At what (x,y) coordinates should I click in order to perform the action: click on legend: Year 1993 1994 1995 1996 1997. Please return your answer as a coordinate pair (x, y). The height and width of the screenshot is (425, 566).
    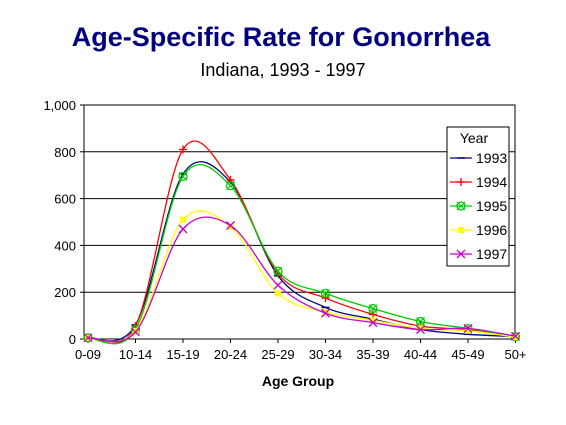
    Looking at the image, I should click on (478, 196).